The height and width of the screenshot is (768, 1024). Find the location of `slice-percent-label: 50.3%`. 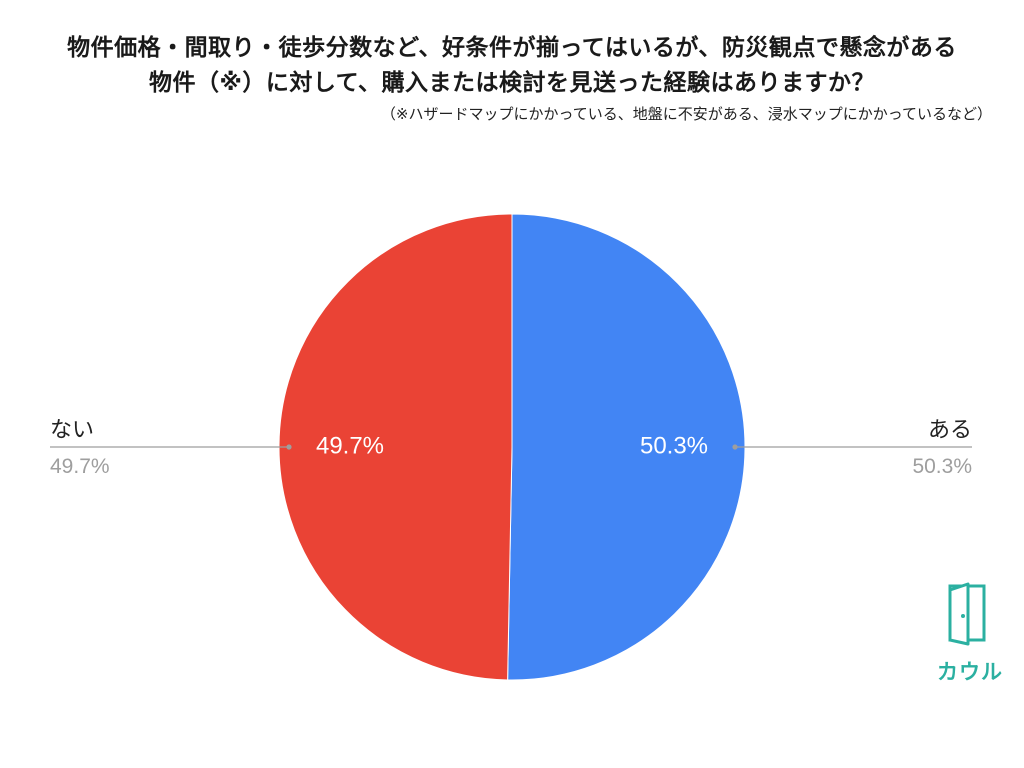

slice-percent-label: 50.3% is located at coordinates (942, 466).